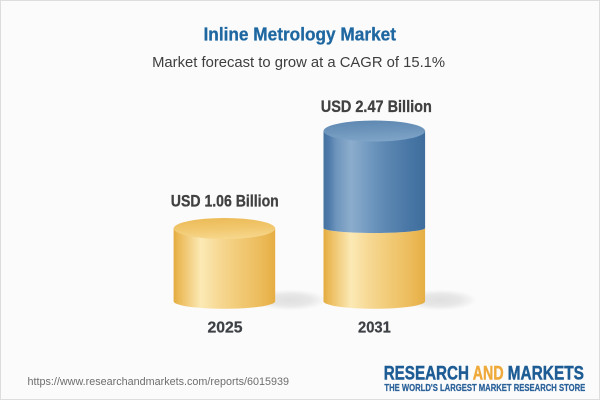  What do you see at coordinates (546, 373) in the screenshot?
I see `svg-text: MARKETS` at bounding box center [546, 373].